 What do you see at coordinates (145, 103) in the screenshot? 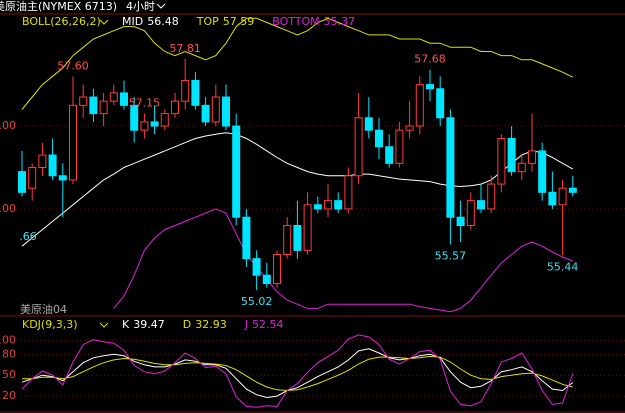
I see `price-annotation: 57.15` at bounding box center [145, 103].